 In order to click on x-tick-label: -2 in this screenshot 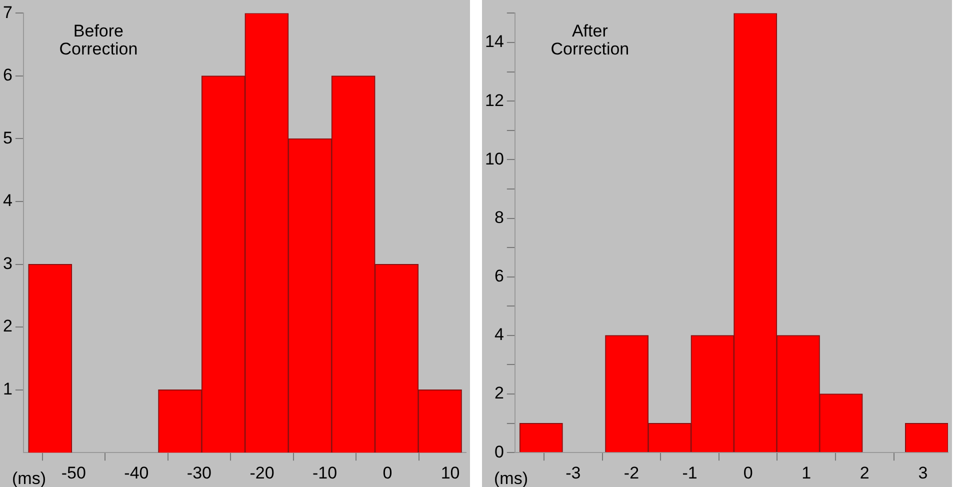, I will do `click(632, 472)`.